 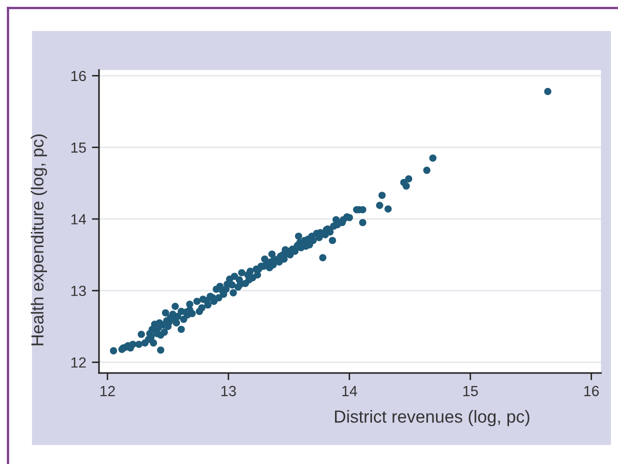 I want to click on x-tick-label: 15, so click(x=470, y=391).